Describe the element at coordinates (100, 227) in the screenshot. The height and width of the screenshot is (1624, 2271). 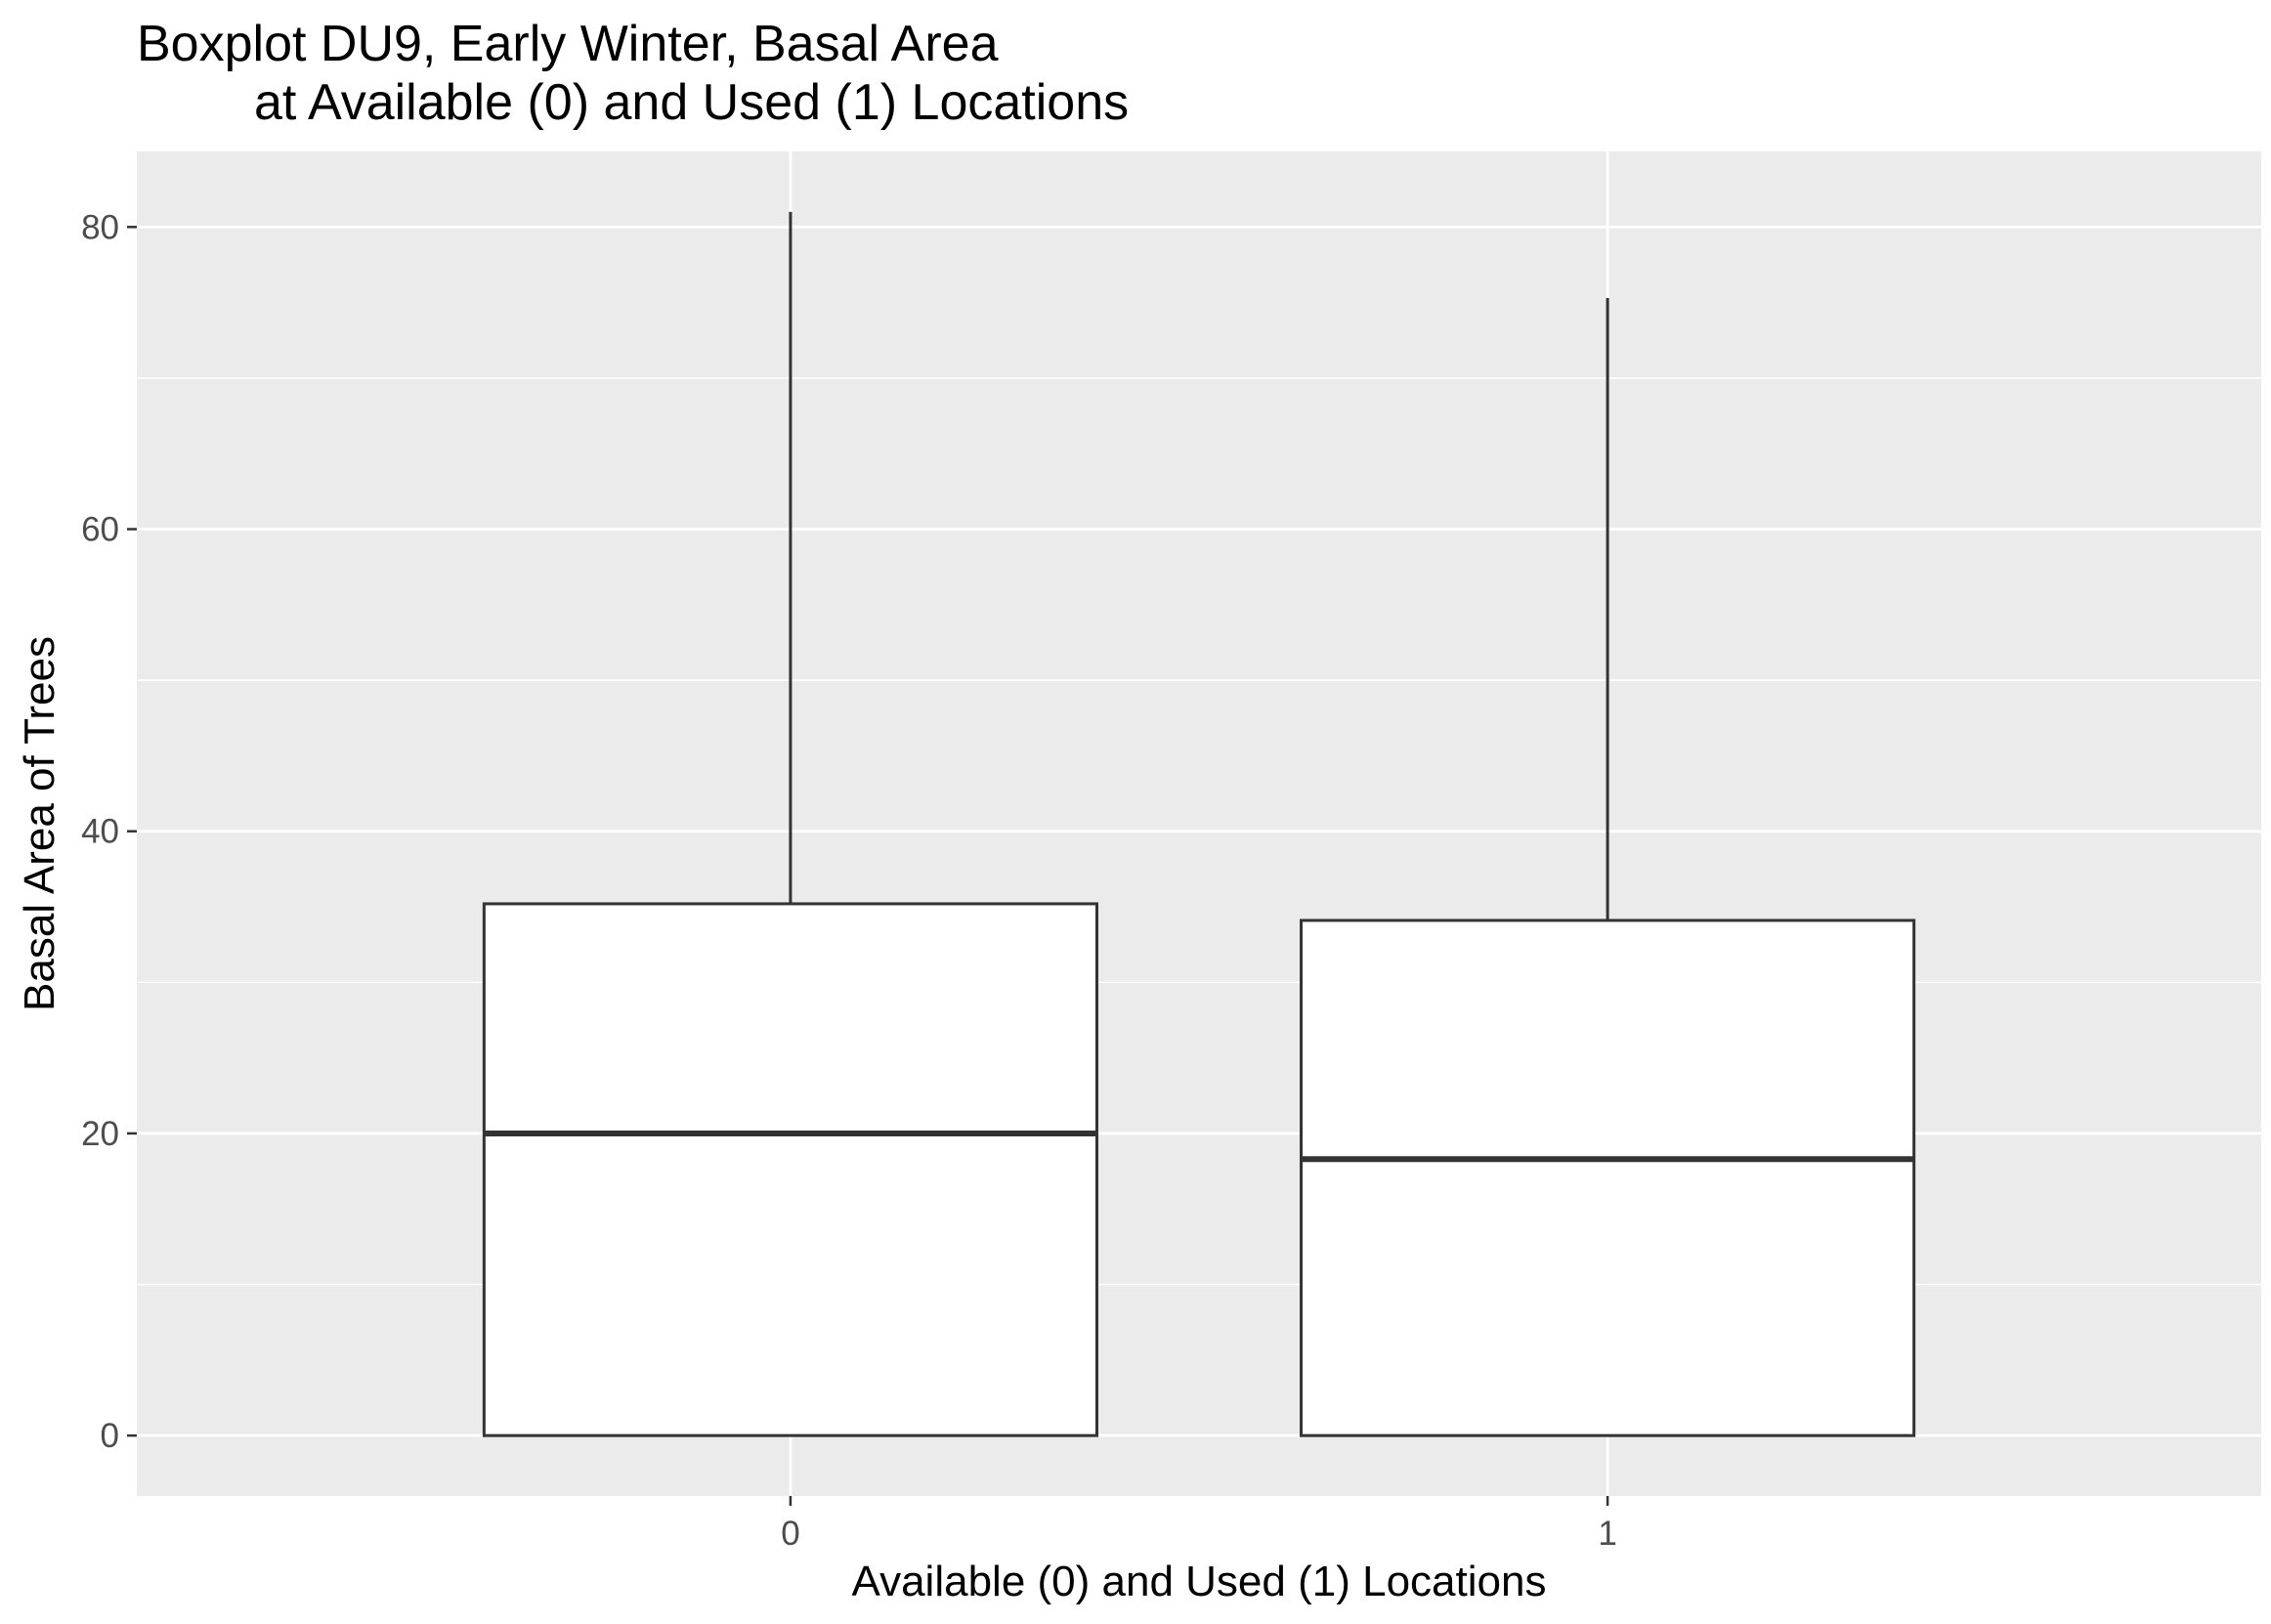
I see `y-tick-label: 80` at that location.